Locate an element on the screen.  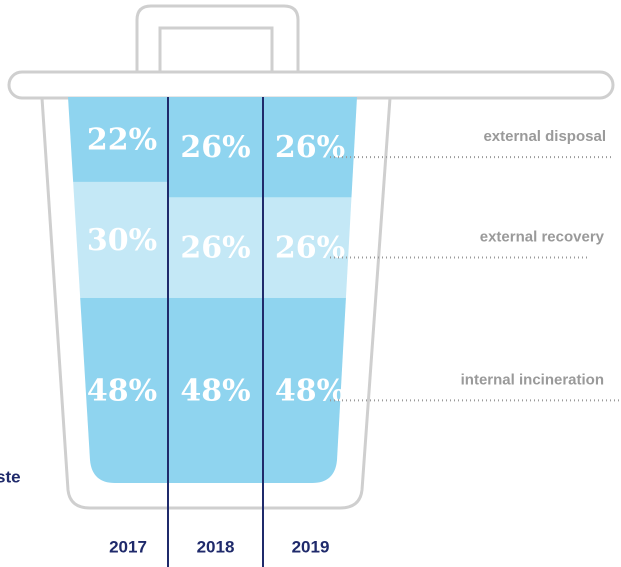
legend-label: external disposal is located at coordinates (544, 136).